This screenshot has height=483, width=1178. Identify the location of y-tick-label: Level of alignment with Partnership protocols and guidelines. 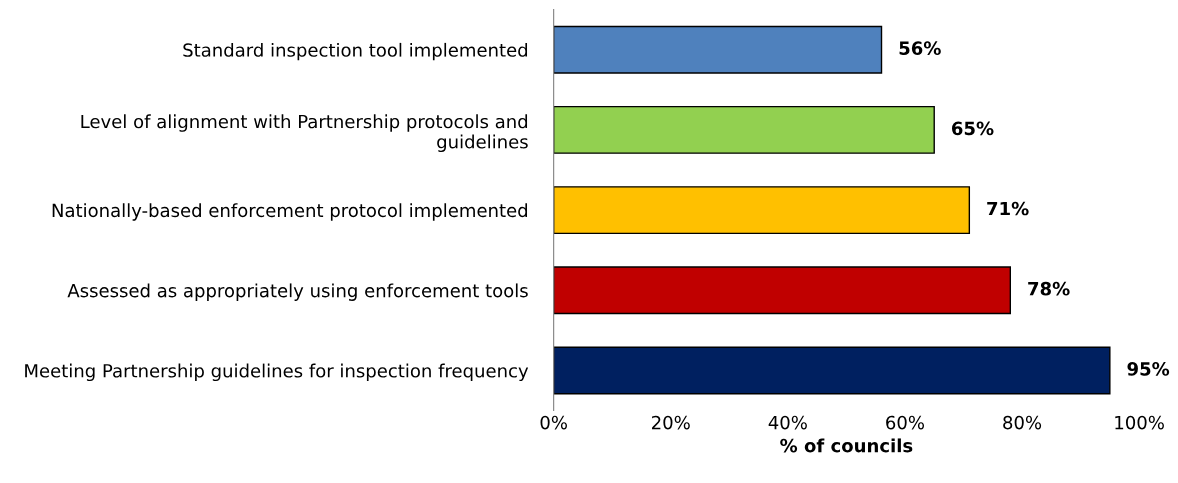
(304, 133).